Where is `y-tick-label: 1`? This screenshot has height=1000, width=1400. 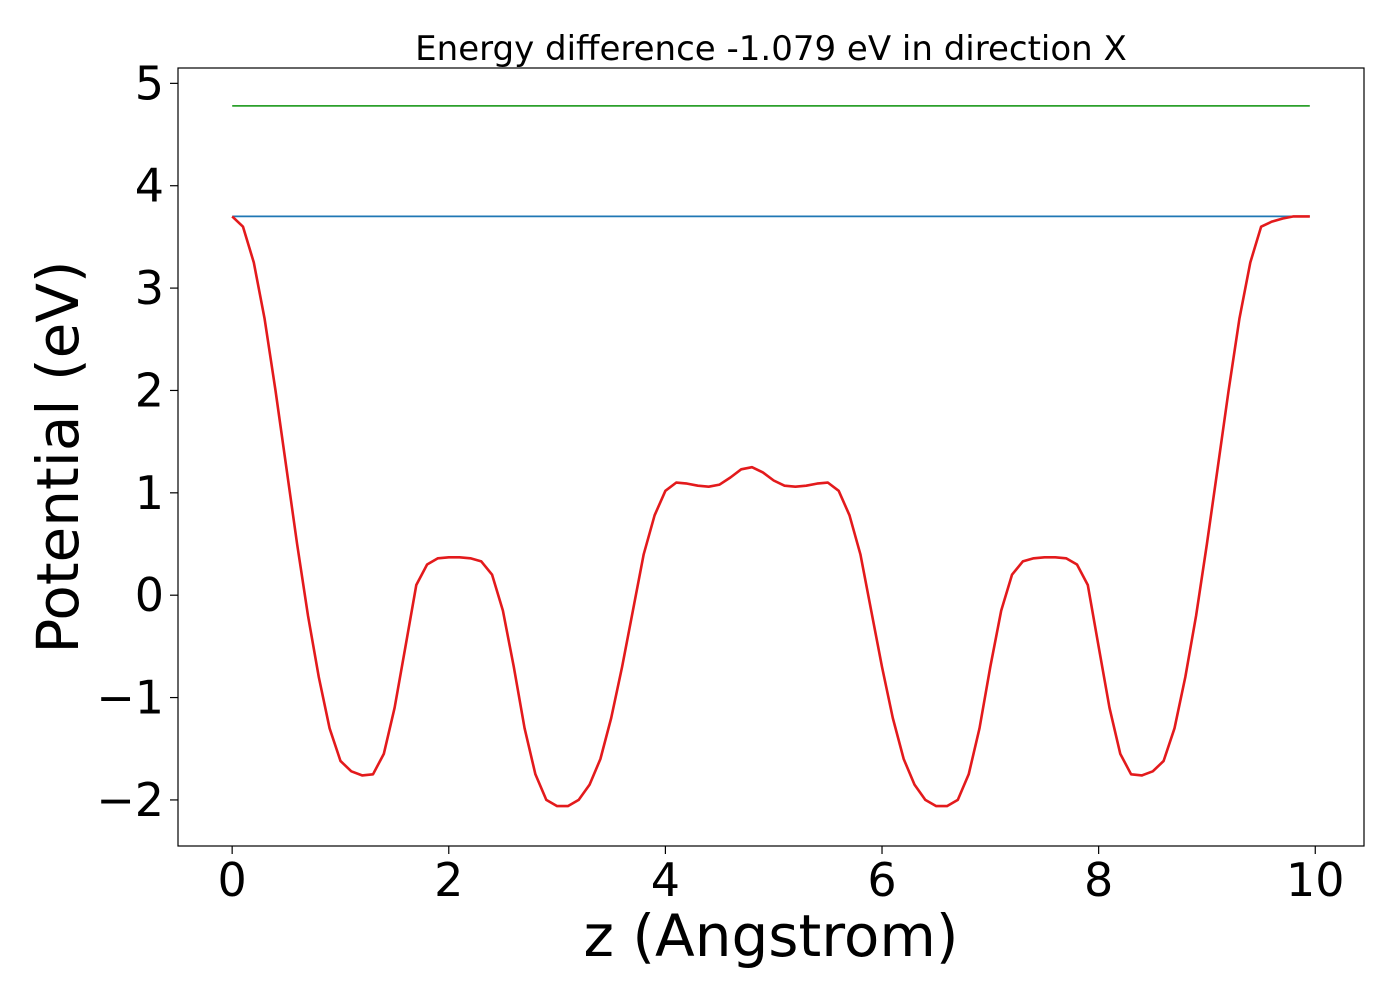 y-tick-label: 1 is located at coordinates (149, 493).